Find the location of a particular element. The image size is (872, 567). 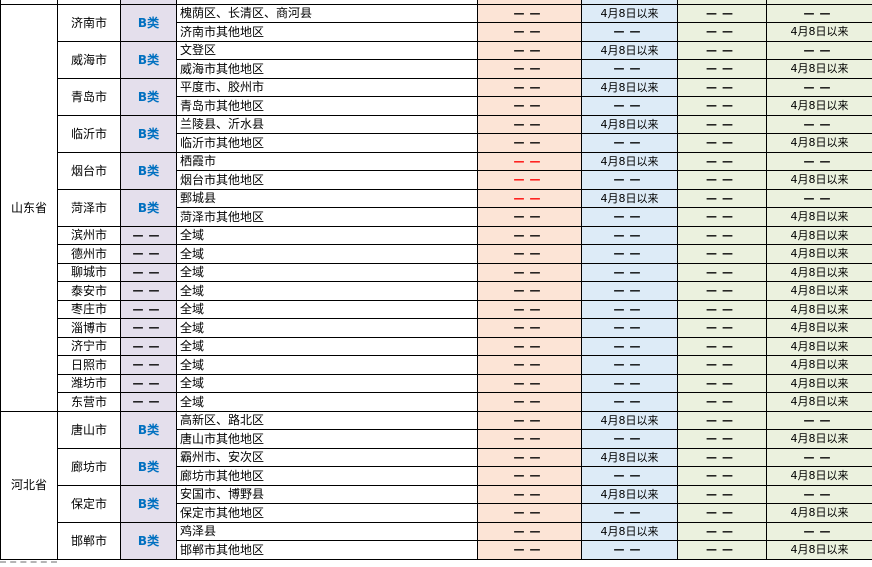

table-row: 济宁市 —— 全域 —— —— —— 4月8日以来 is located at coordinates (436, 346).